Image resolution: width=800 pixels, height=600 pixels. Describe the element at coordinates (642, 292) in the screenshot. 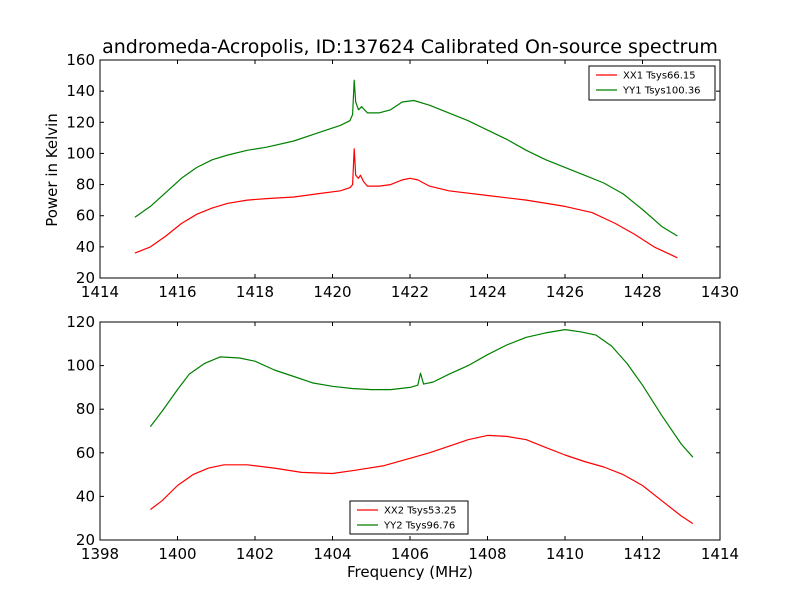

I see `x-tick-label: 1428` at that location.